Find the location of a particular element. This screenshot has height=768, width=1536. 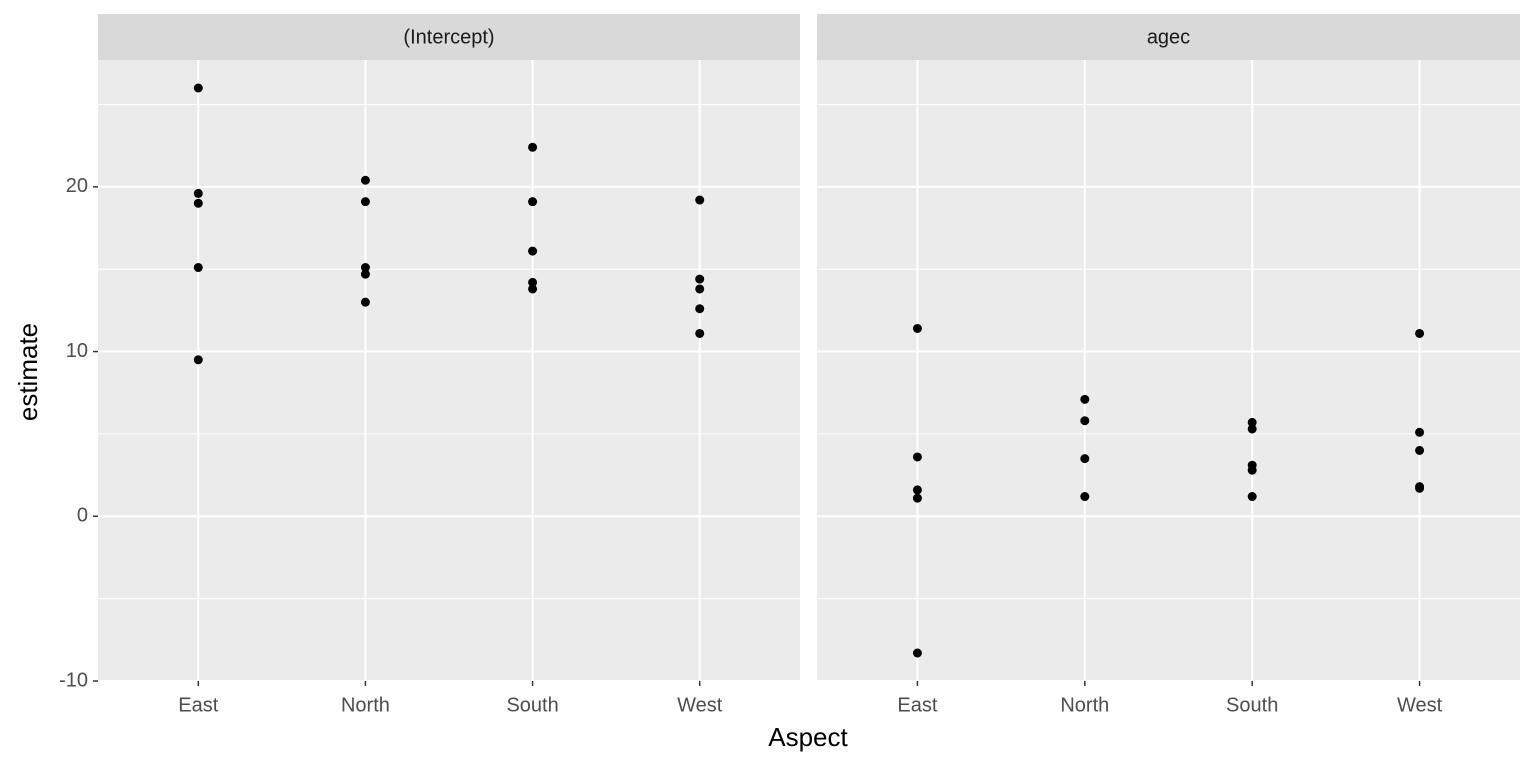

y-axis-title: estimate is located at coordinates (28, 372).